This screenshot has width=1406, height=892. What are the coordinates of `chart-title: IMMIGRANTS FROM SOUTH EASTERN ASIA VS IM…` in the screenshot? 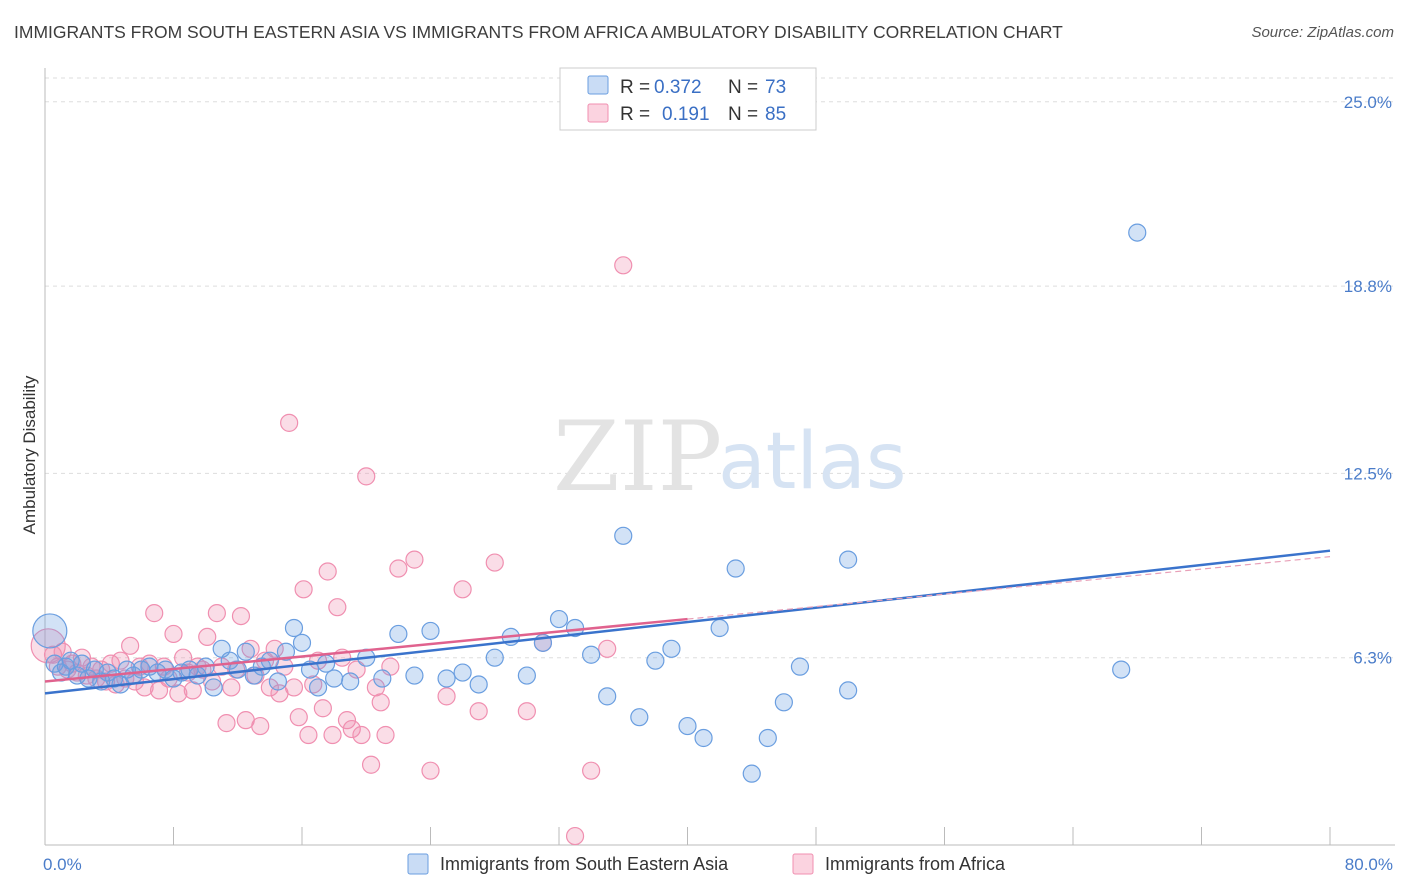 It's located at (538, 32).